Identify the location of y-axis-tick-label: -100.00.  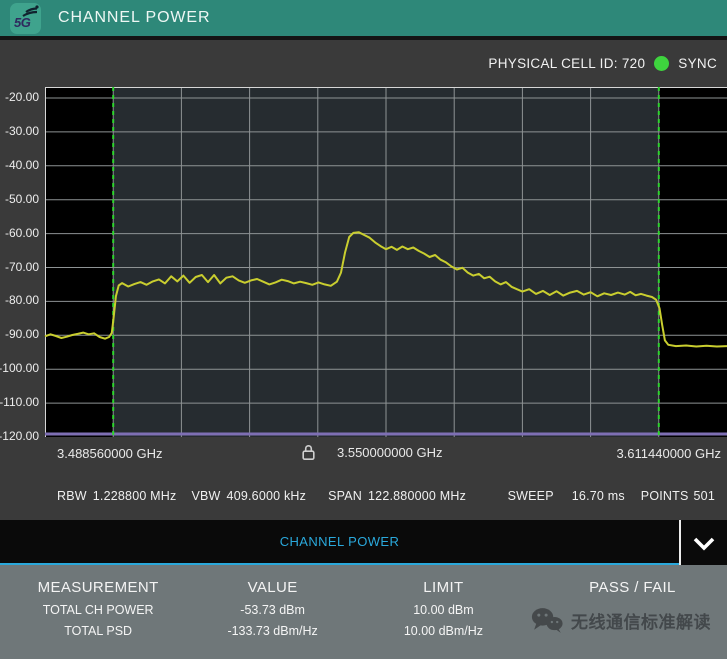
(19, 368).